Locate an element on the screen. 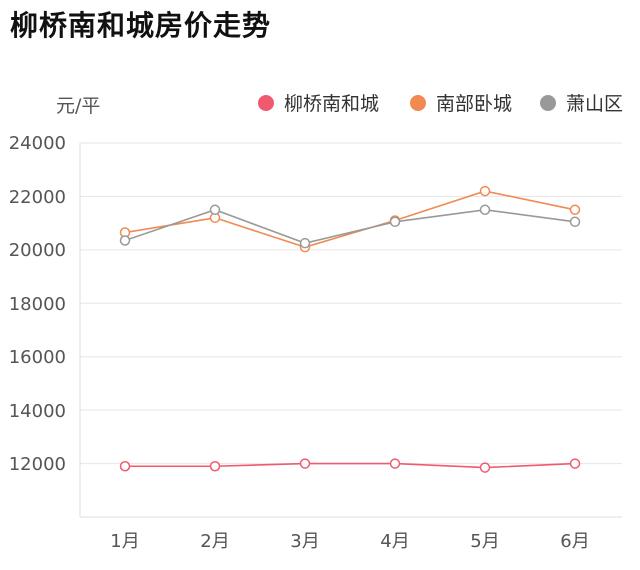 This screenshot has width=640, height=570. page-title: 柳桥南和城房价走势 is located at coordinates (141, 25).